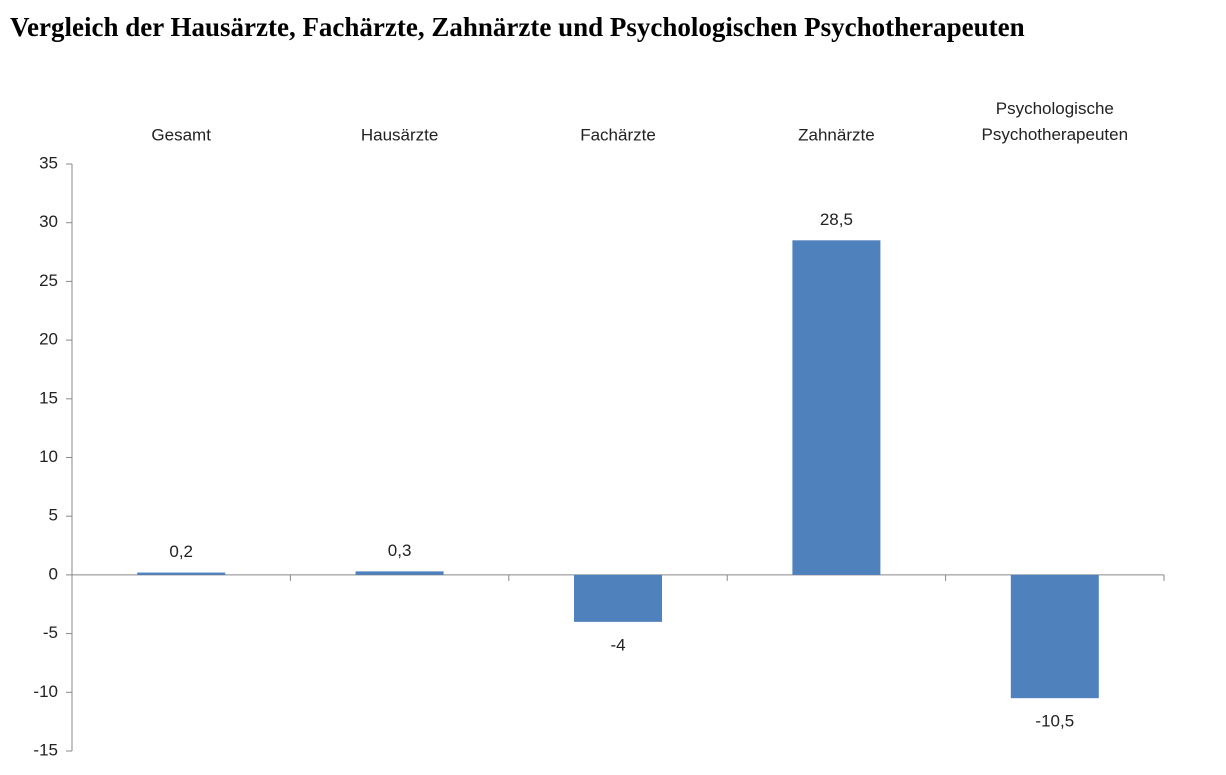  I want to click on data-label: 28,5, so click(836, 219).